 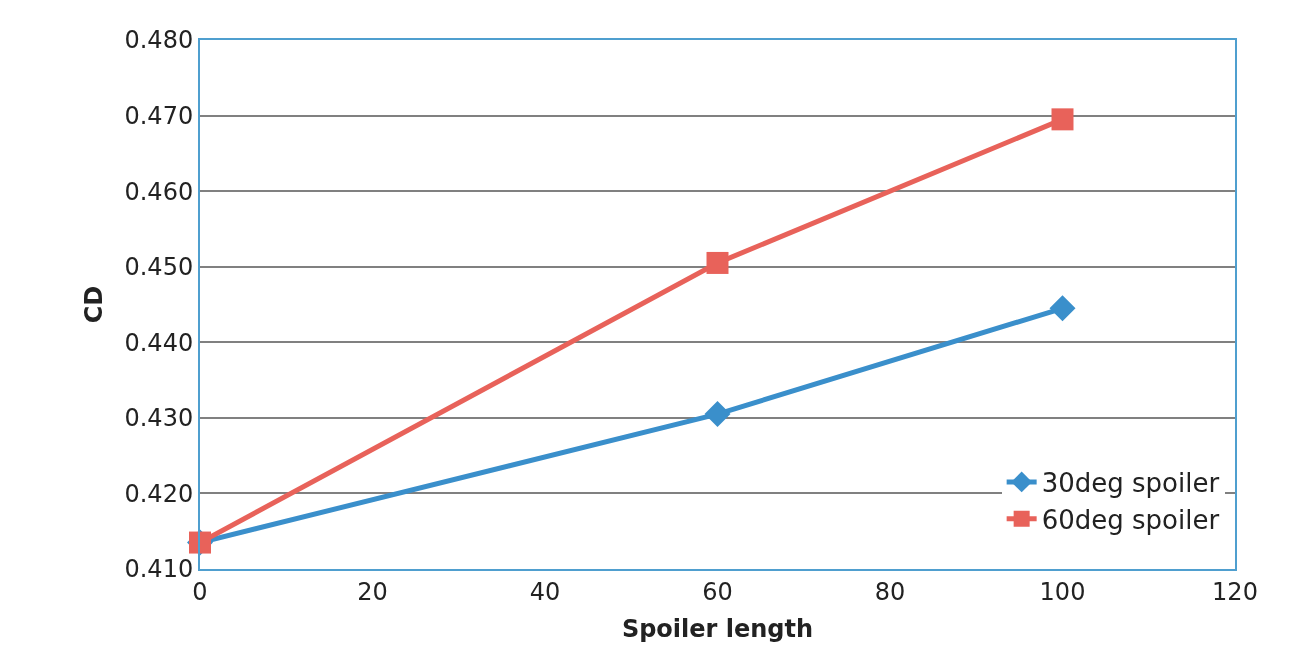 What do you see at coordinates (94, 304) in the screenshot?
I see `y-axis-title: CD` at bounding box center [94, 304].